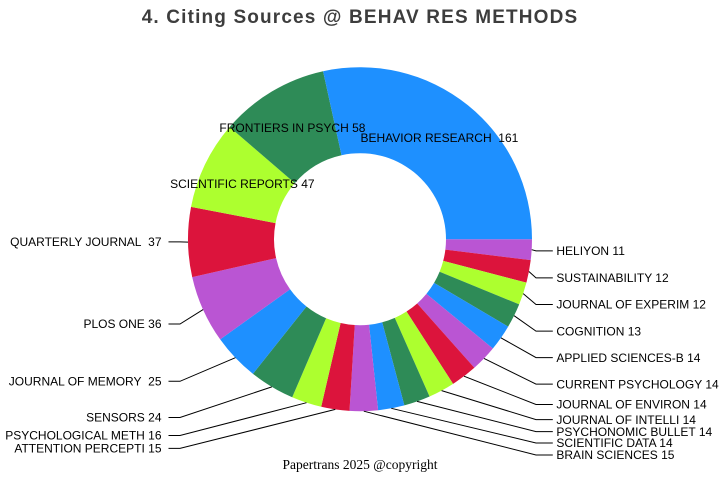  What do you see at coordinates (87, 449) in the screenshot?
I see `svg-text: ATTENTION PERCEPTI 15` at bounding box center [87, 449].